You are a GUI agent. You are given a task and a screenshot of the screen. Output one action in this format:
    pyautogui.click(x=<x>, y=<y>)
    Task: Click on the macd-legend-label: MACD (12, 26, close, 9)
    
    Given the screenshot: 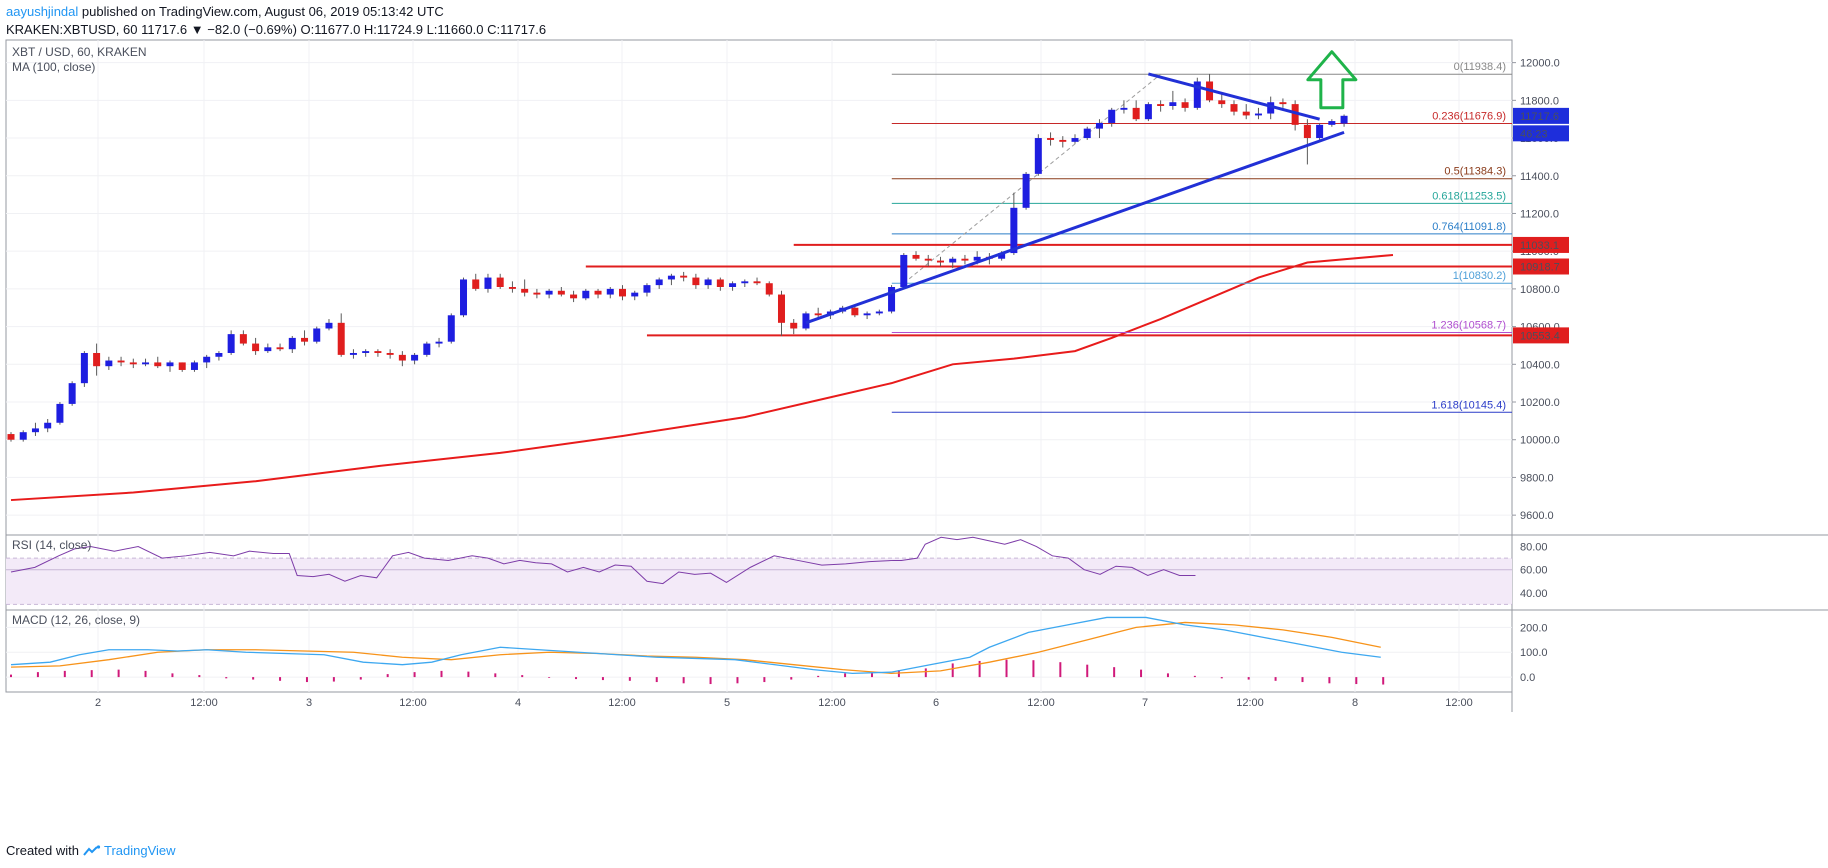 What is the action you would take?
    pyautogui.click(x=76, y=620)
    